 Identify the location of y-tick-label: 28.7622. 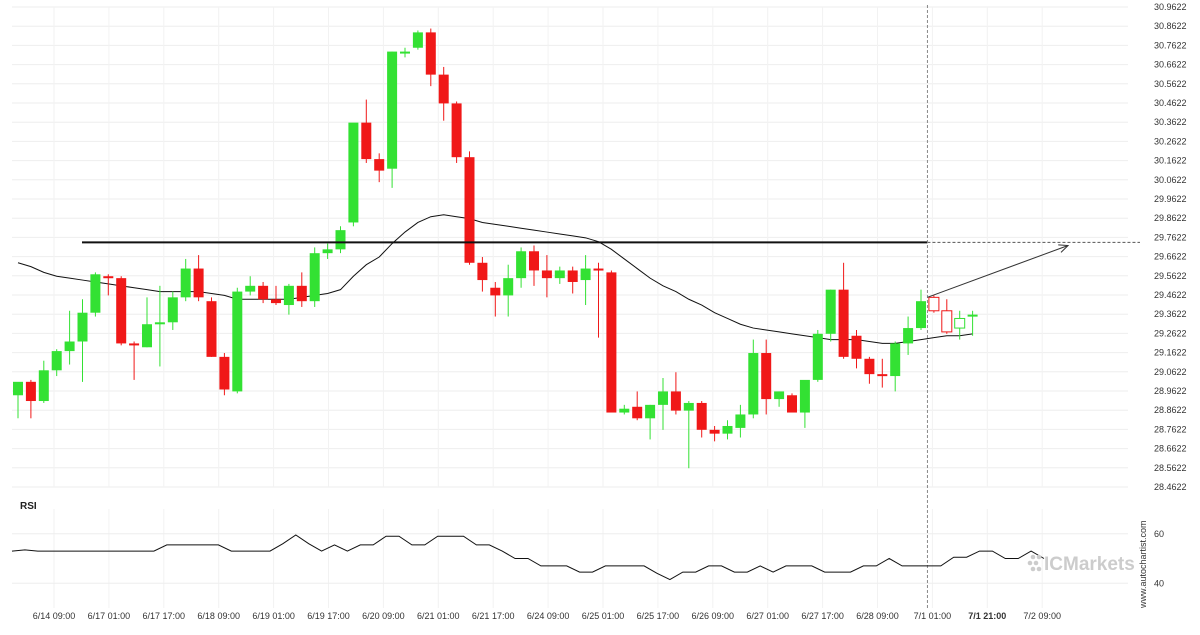
(1170, 429).